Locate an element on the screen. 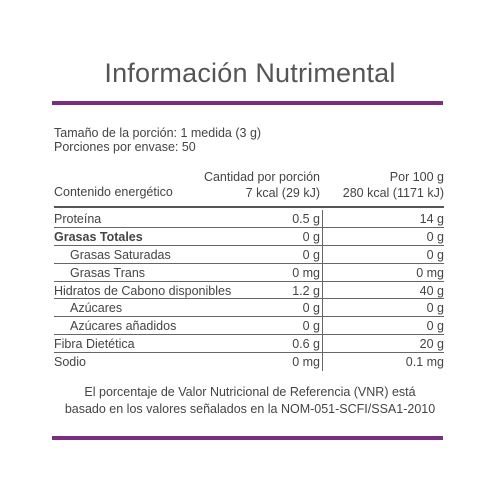 Image resolution: width=500 pixels, height=500 pixels. per-serving-value: 0.6 g is located at coordinates (306, 344).